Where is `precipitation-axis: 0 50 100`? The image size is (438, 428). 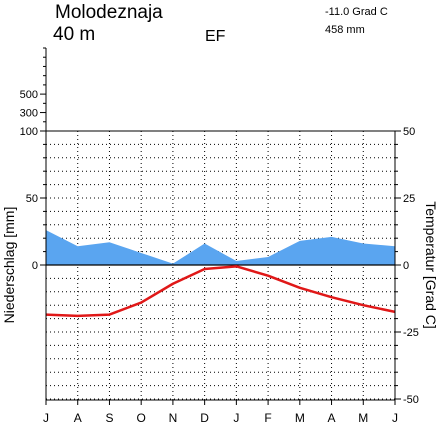
precipitation-axis: 0 50 100 is located at coordinates (33, 263).